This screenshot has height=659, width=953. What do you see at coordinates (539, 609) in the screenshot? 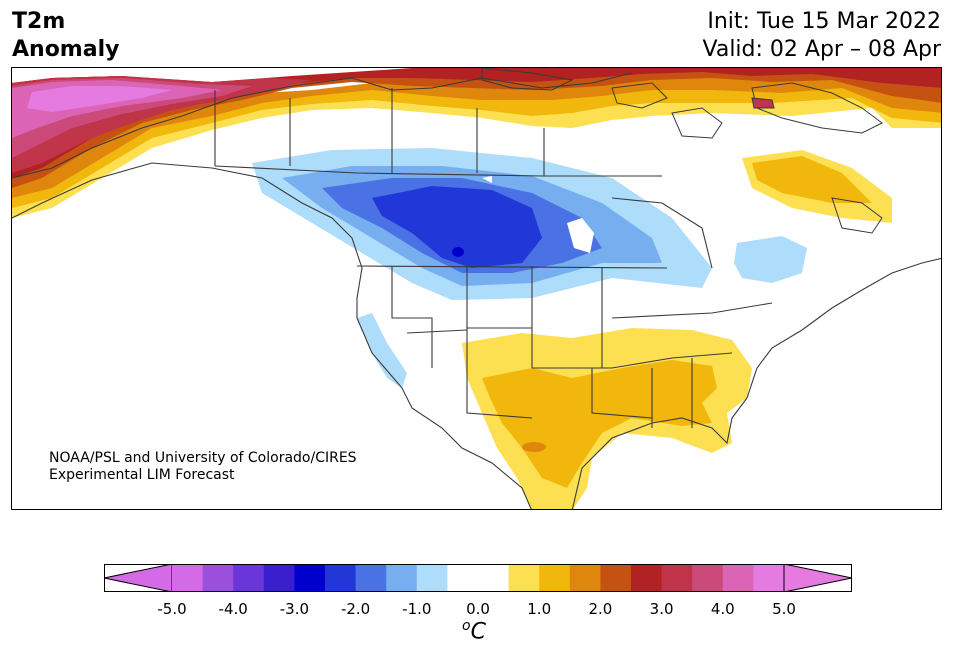
I see `colorbar-tick-label: 1.0` at bounding box center [539, 609].